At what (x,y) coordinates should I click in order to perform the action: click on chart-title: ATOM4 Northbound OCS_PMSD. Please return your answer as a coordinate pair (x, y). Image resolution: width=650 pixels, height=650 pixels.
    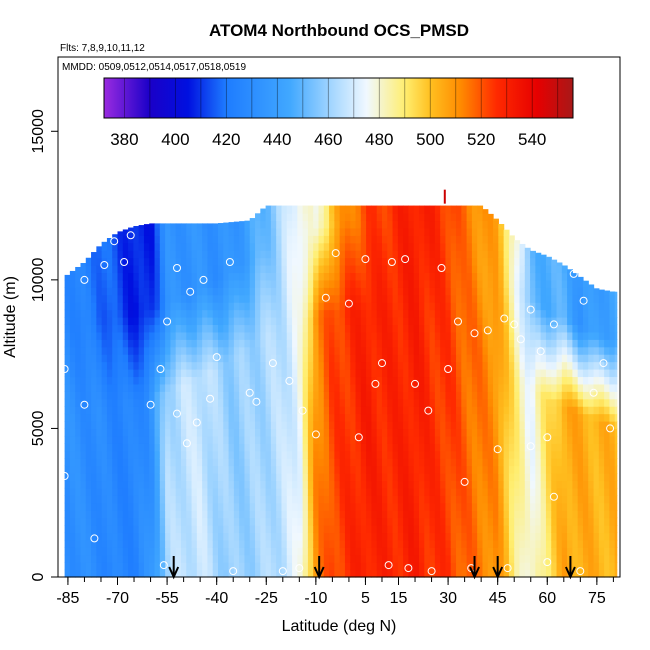
    Looking at the image, I should click on (339, 30).